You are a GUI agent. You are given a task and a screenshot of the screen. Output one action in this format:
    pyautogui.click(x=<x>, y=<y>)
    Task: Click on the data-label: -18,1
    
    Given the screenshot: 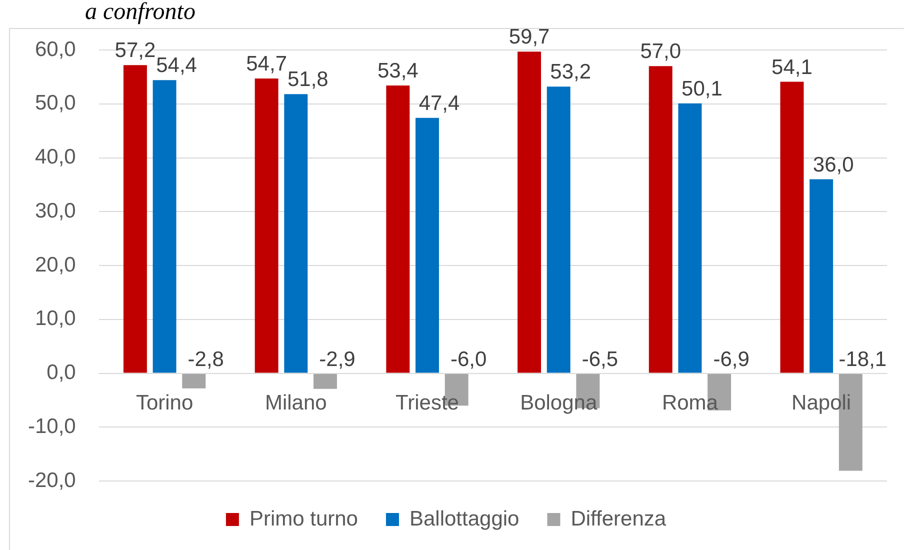 What is the action you would take?
    pyautogui.click(x=862, y=359)
    